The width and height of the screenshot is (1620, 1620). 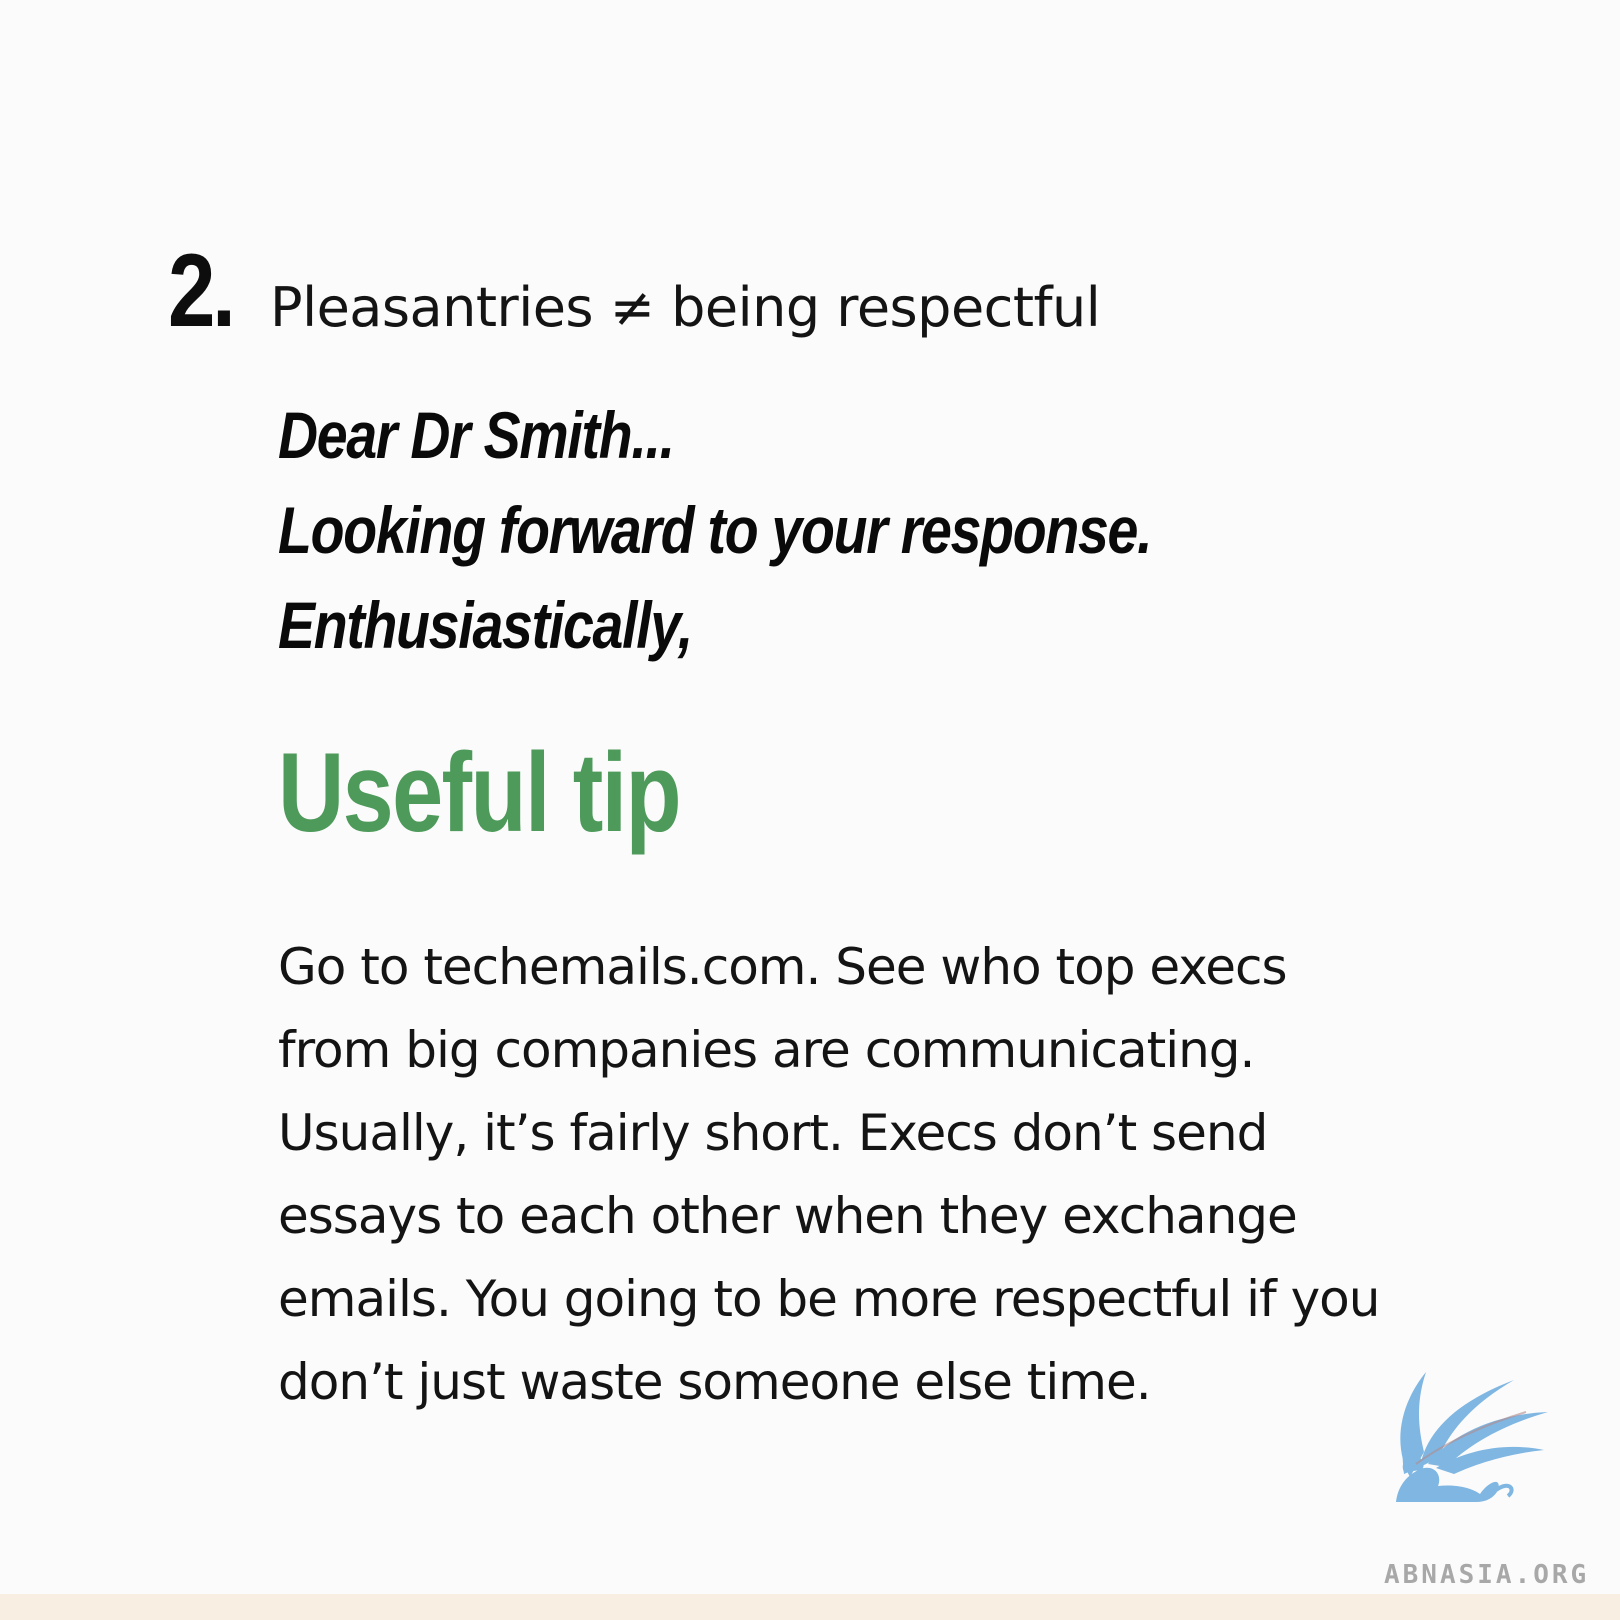 I want to click on section-title: Pleasantries ≠ being respectful, so click(x=685, y=307).